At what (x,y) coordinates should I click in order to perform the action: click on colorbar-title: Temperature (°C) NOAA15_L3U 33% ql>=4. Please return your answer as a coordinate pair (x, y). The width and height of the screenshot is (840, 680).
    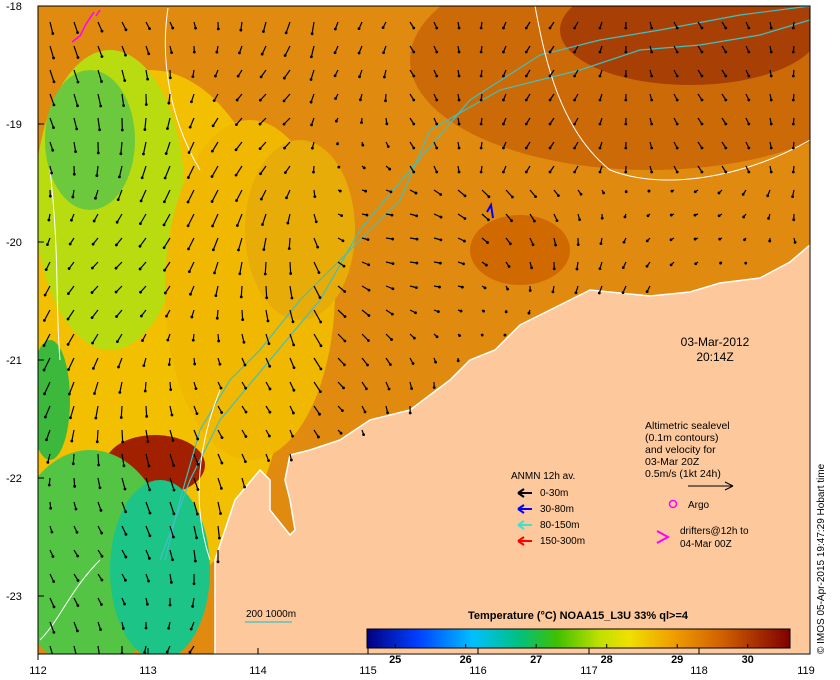
    Looking at the image, I should click on (578, 616).